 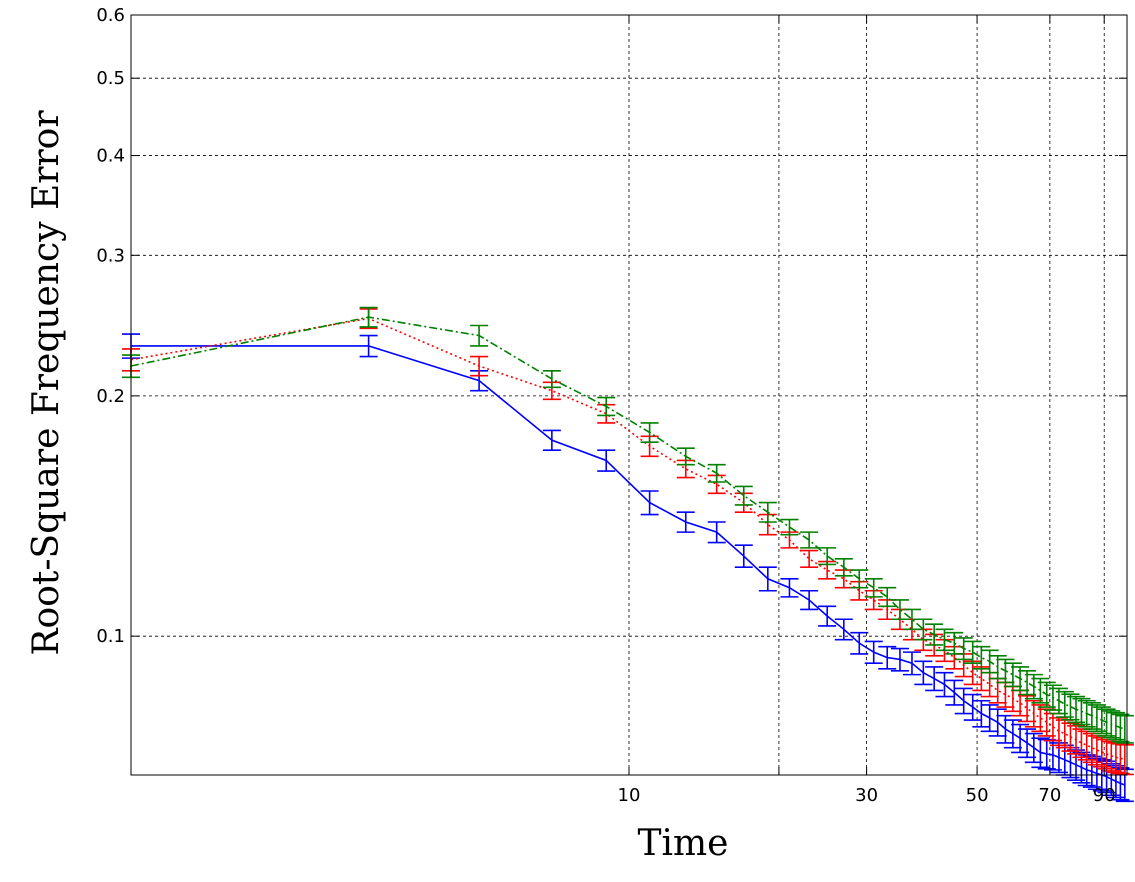 I want to click on y-tick-label: 0.4, so click(x=110, y=156).